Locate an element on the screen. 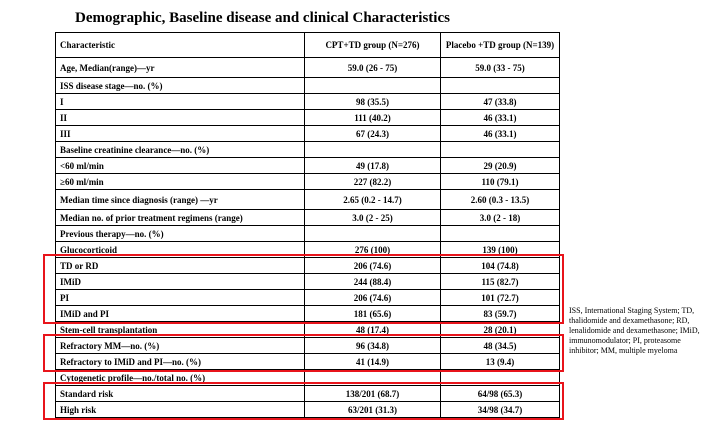 The image size is (718, 426). value-cell: 2.60 (0.3 - 13.5) is located at coordinates (500, 199).